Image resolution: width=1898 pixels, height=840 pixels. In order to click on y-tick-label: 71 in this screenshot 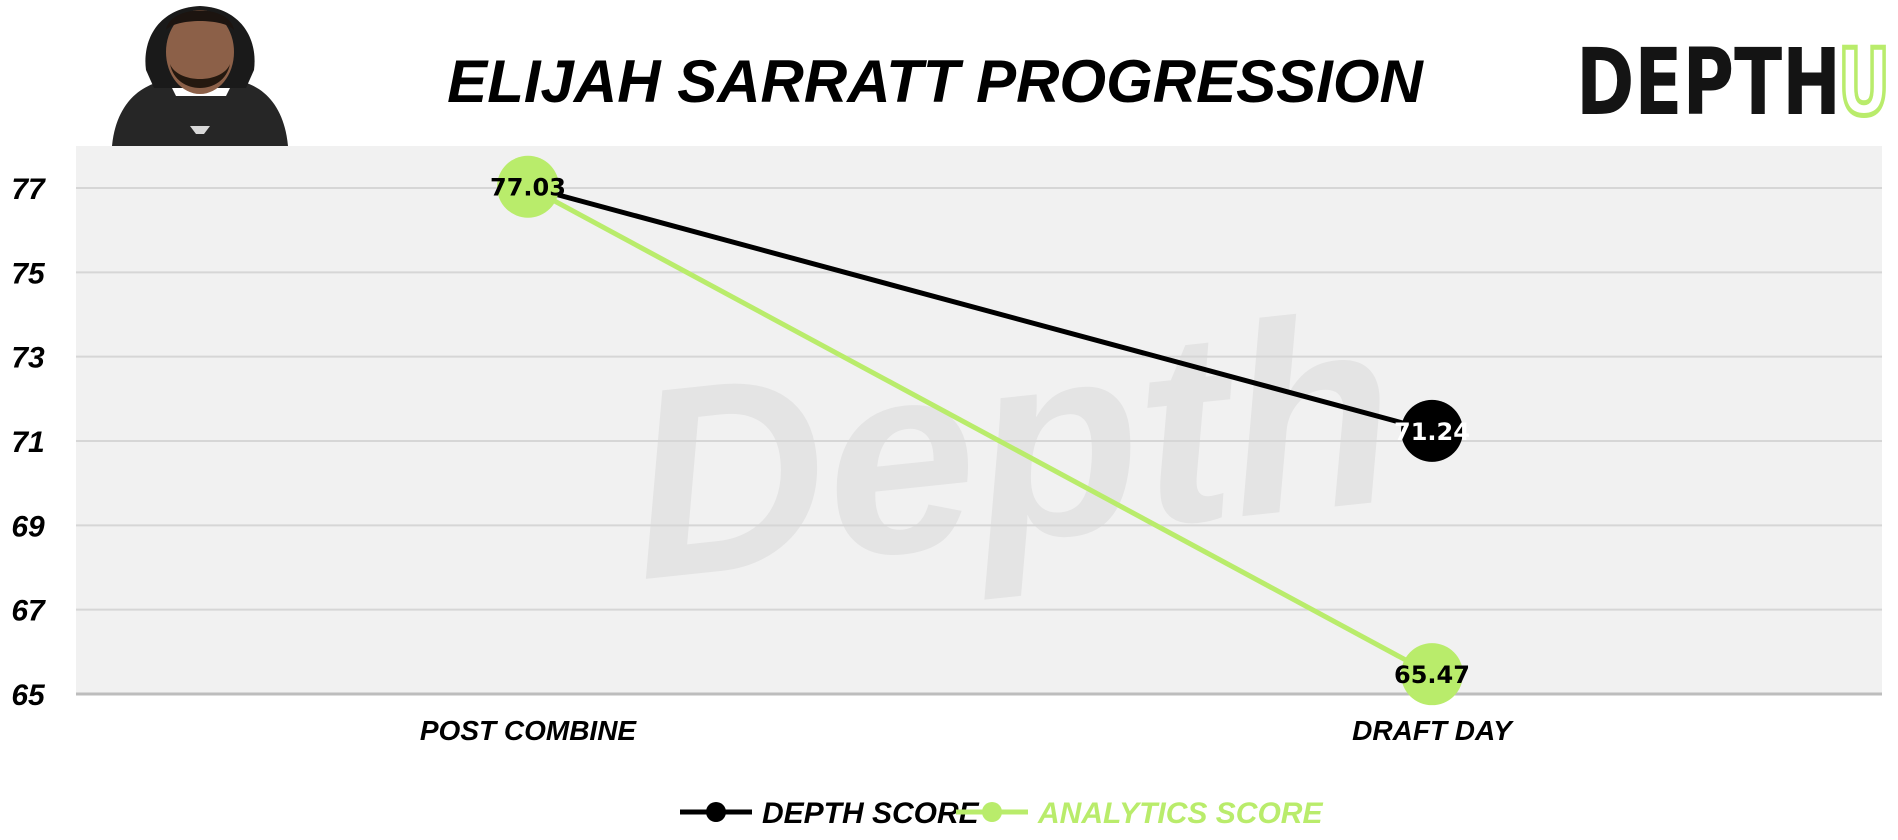, I will do `click(27, 442)`.